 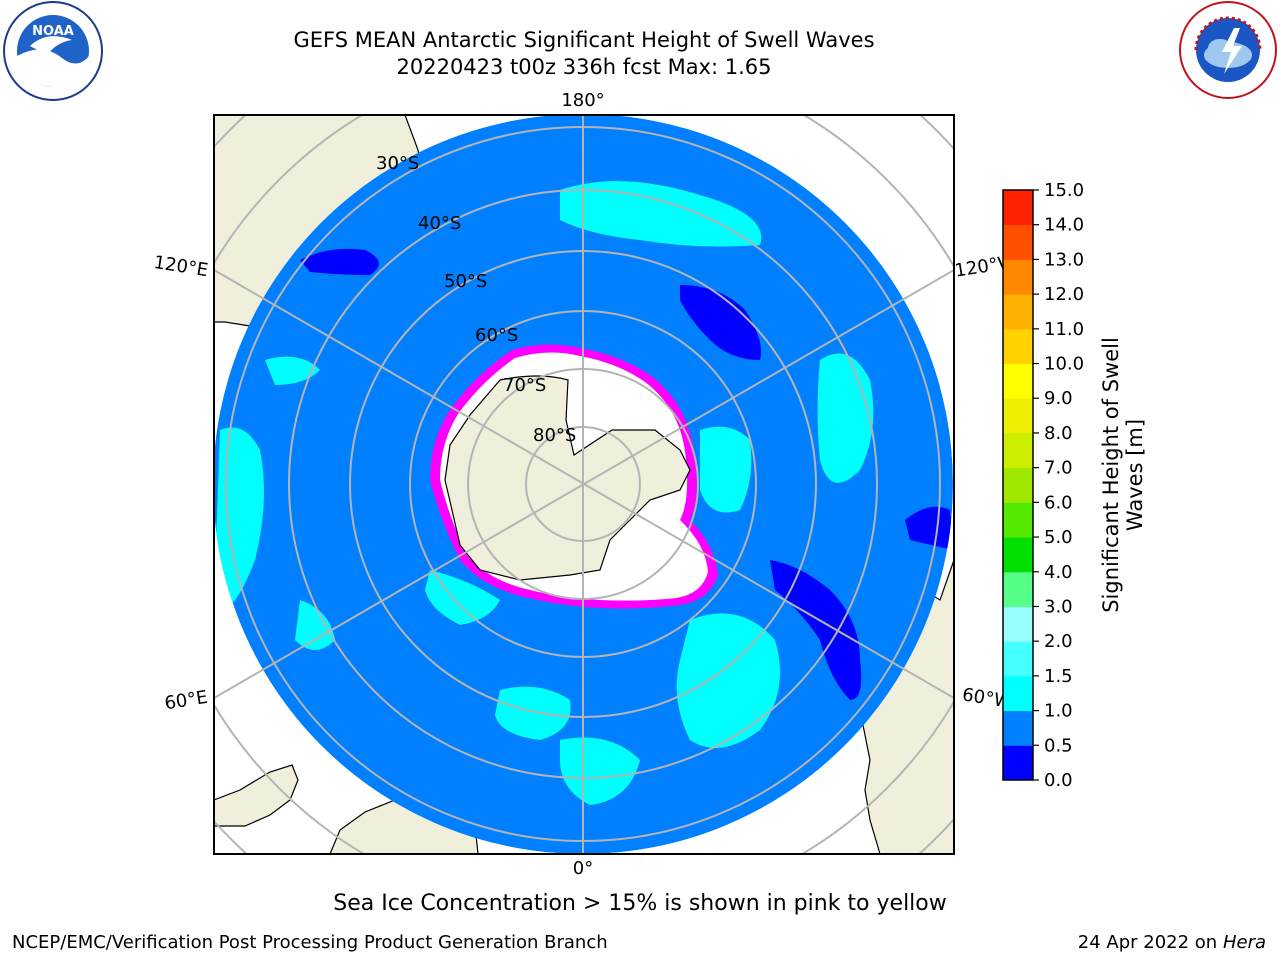 I want to click on colorbar-frame, so click(x=1018, y=485).